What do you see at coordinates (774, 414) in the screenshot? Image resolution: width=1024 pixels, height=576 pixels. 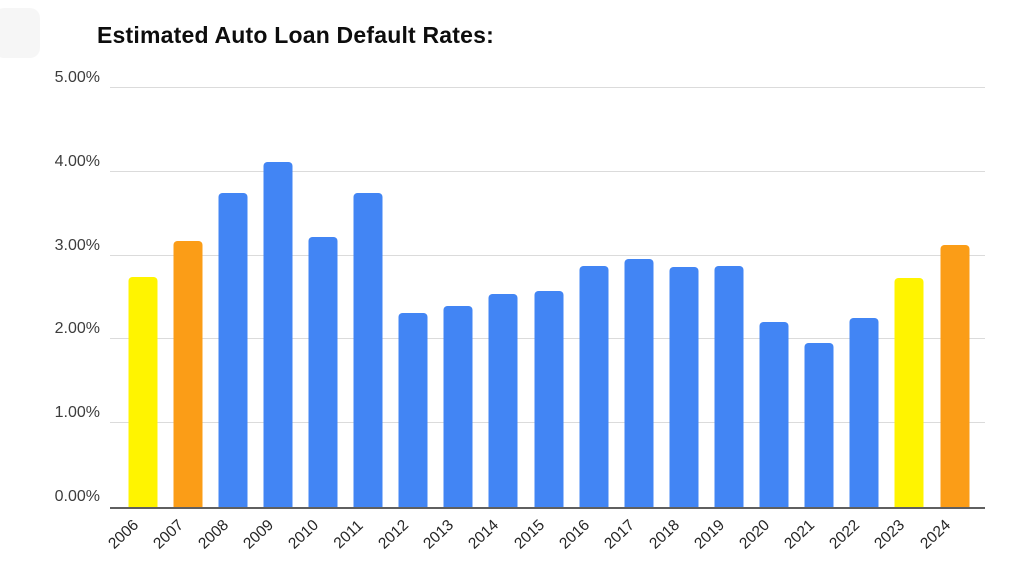 I see `bar-2020` at bounding box center [774, 414].